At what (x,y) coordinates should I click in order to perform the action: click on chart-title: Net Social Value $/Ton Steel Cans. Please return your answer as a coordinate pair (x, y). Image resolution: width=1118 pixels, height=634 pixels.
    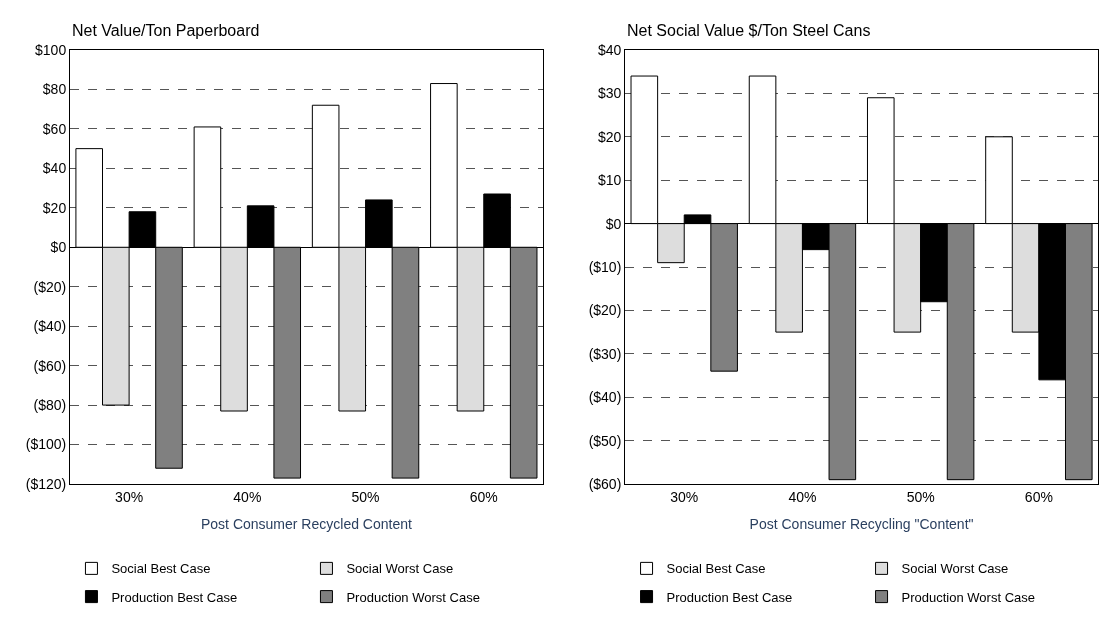
    Looking at the image, I should click on (749, 30).